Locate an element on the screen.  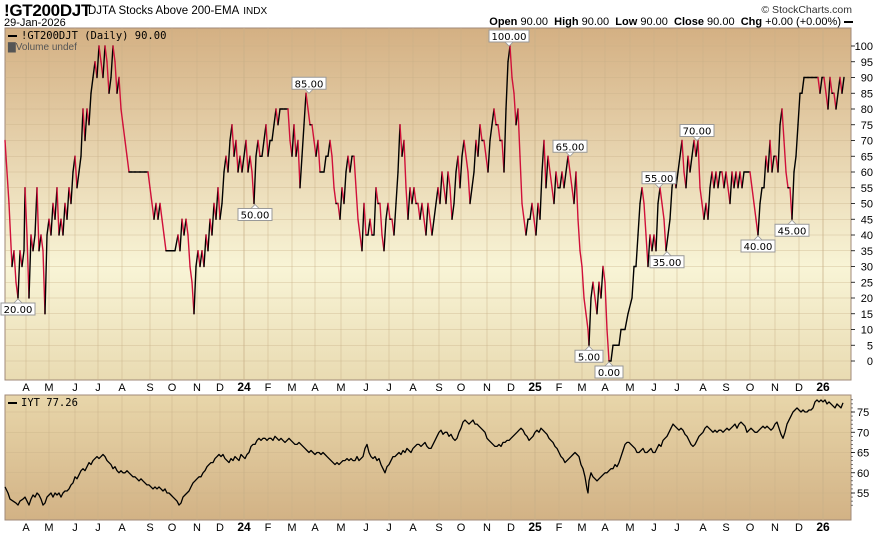
value-annotation: 65.00 is located at coordinates (570, 148).